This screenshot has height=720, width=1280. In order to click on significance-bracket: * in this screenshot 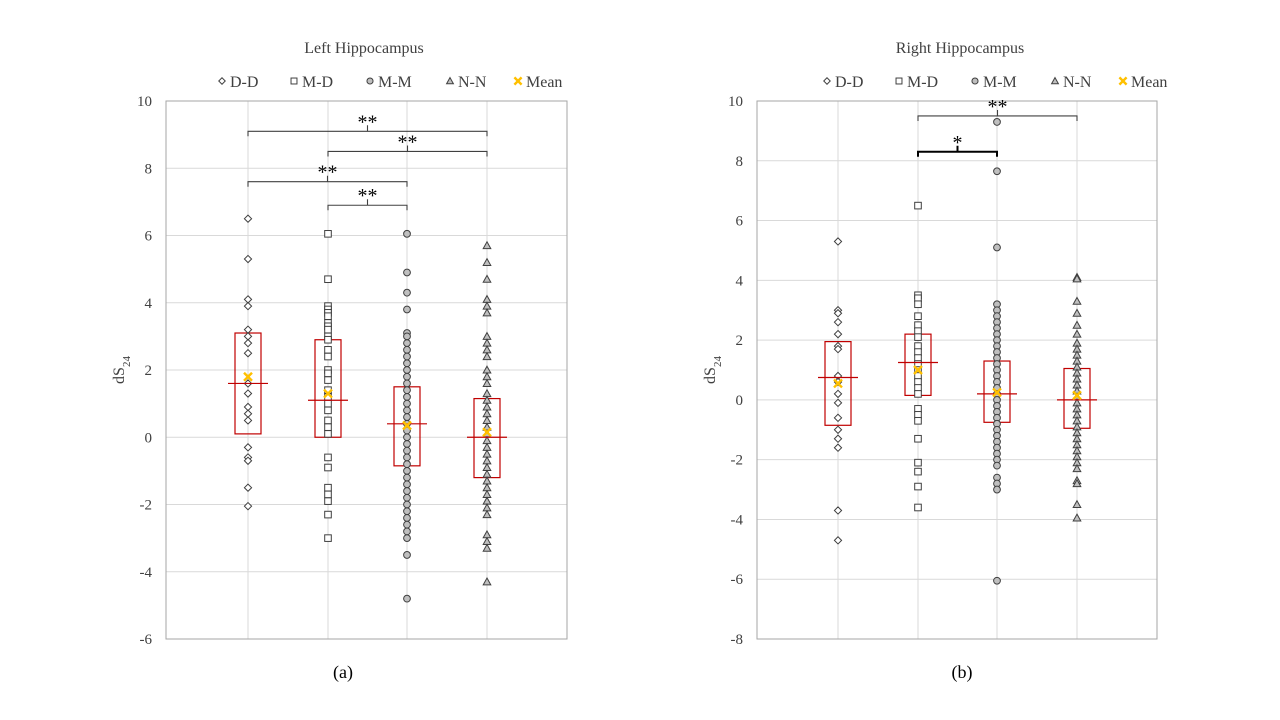, I will do `click(957, 144)`.